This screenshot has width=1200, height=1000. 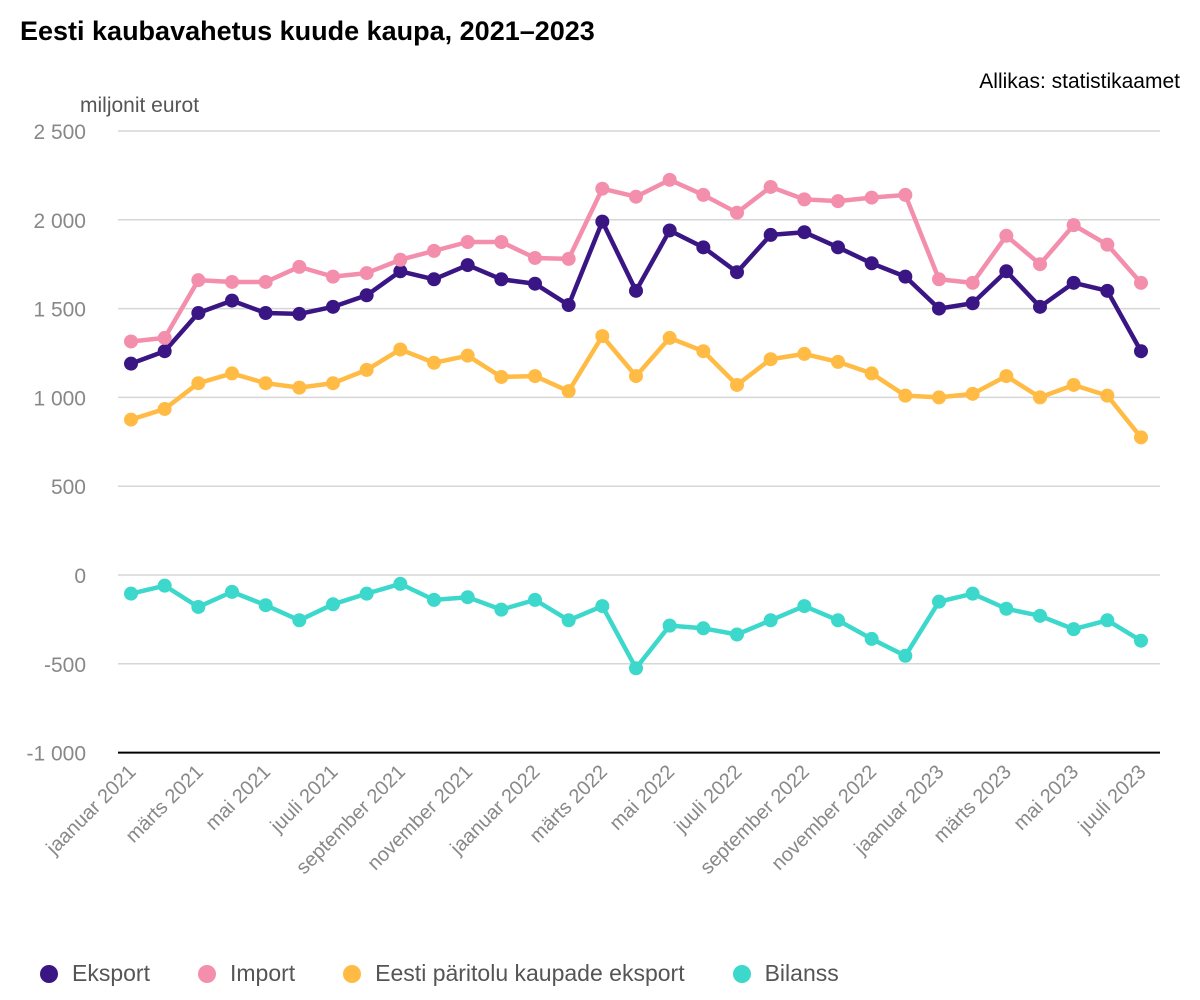 I want to click on x-tick-label: mai 2023, so click(x=1046, y=798).